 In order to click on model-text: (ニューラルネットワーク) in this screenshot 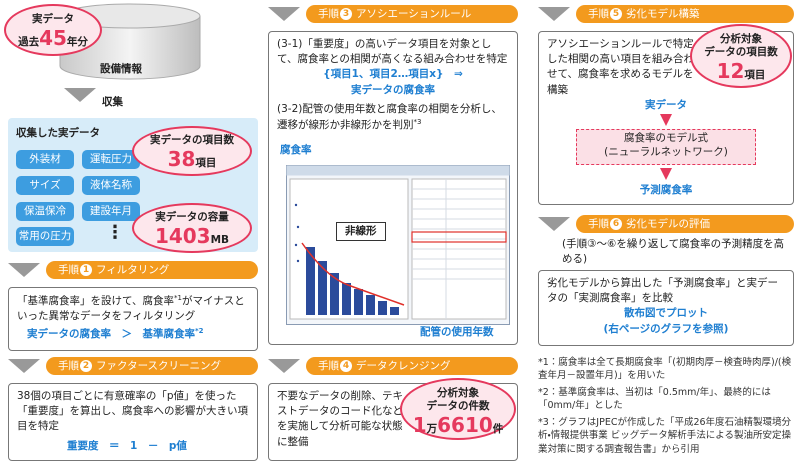, I will do `click(666, 151)`.